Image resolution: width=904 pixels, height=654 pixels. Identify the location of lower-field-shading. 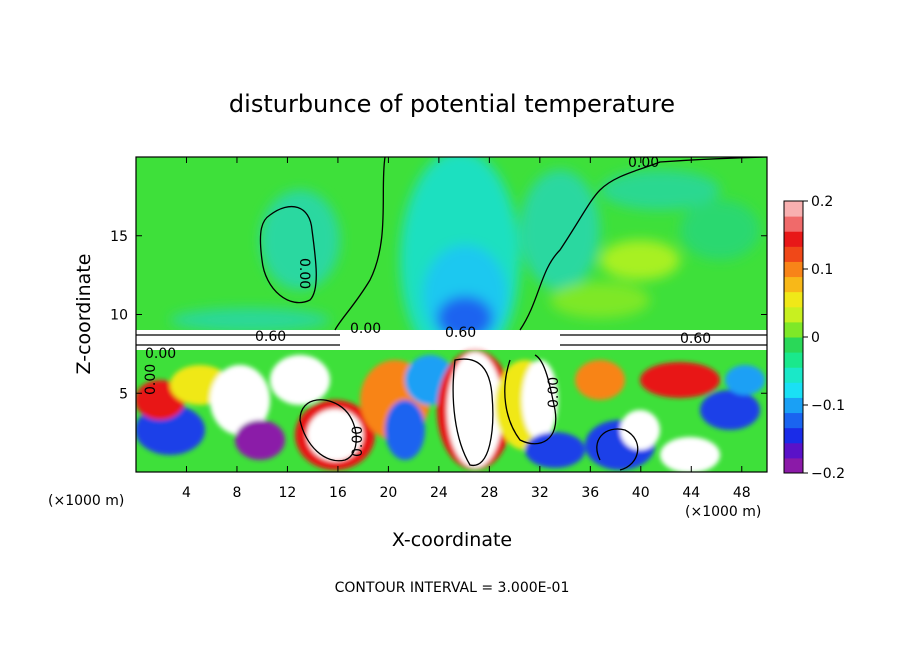
(450, 411).